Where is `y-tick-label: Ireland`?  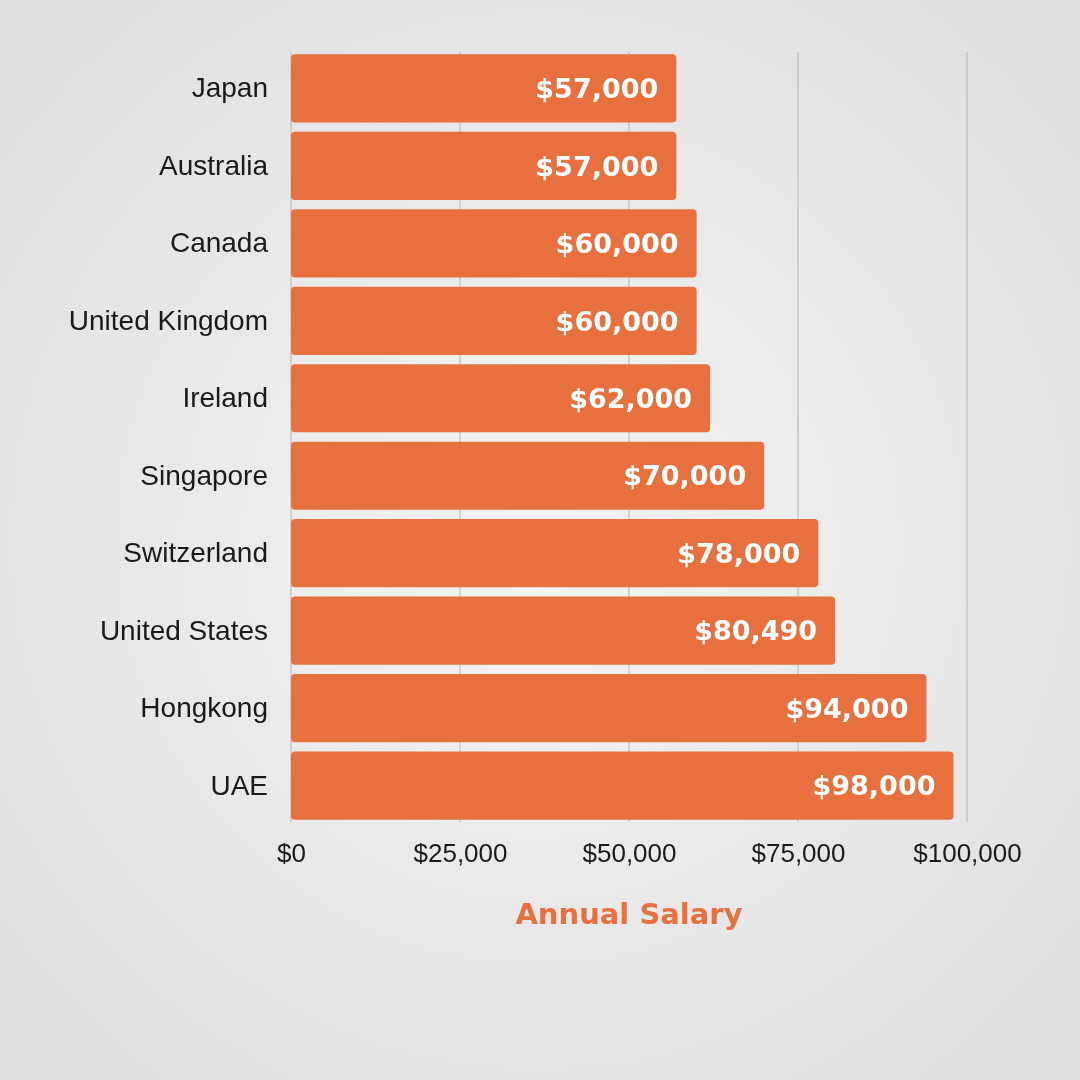
y-tick-label: Ireland is located at coordinates (225, 398).